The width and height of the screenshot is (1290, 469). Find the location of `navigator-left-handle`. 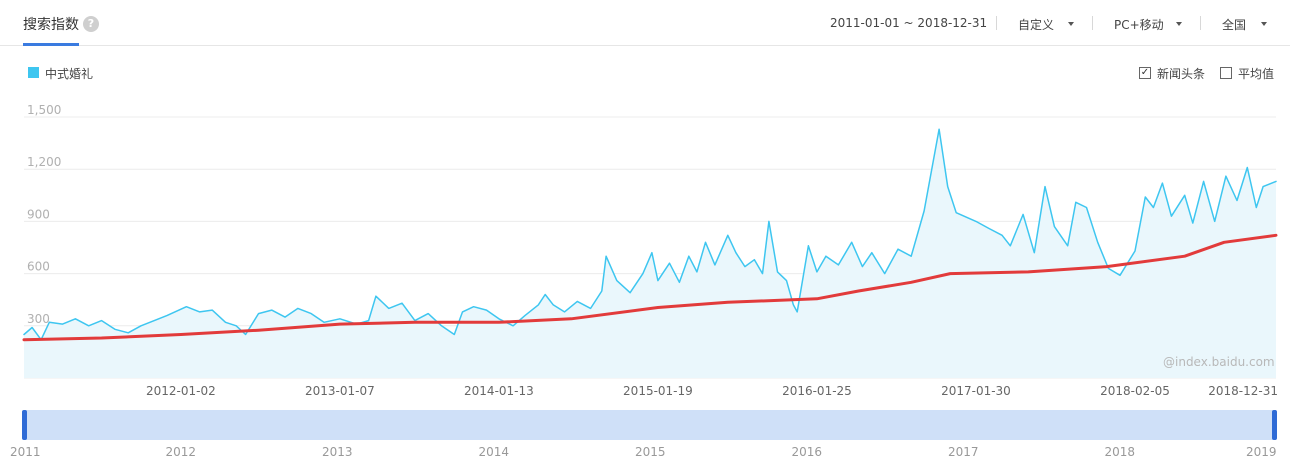

navigator-left-handle is located at coordinates (24, 425).